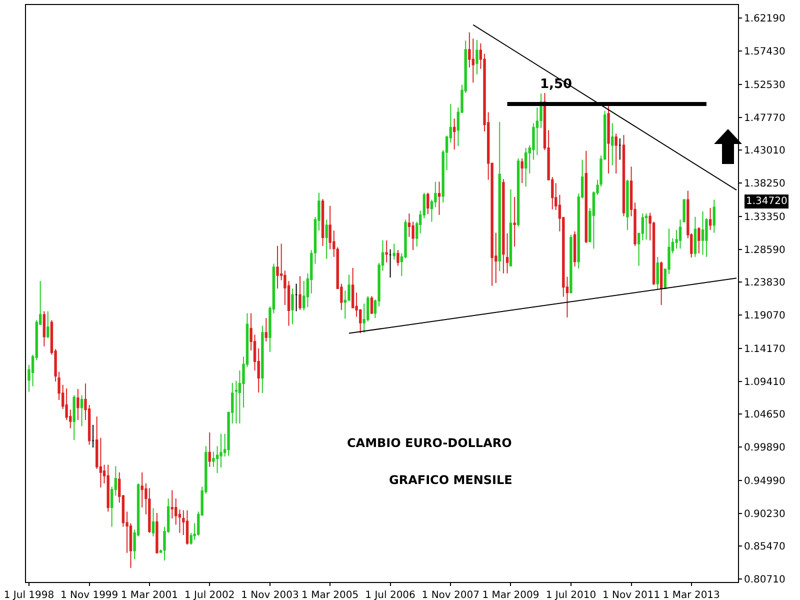 This screenshot has width=800, height=600. What do you see at coordinates (765, 448) in the screenshot?
I see `y-tick-label: 0.99890` at bounding box center [765, 448].